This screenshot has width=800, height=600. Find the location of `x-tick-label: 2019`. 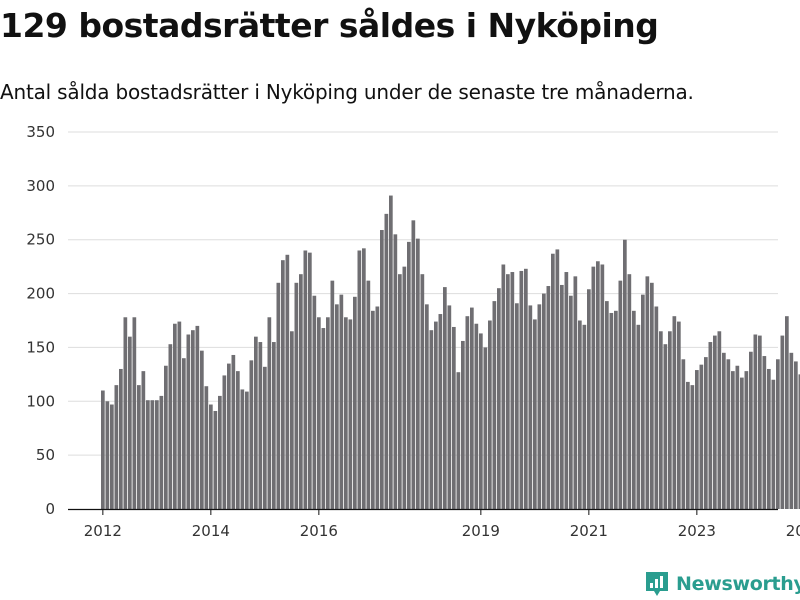

x-tick-label: 2019 is located at coordinates (481, 531).